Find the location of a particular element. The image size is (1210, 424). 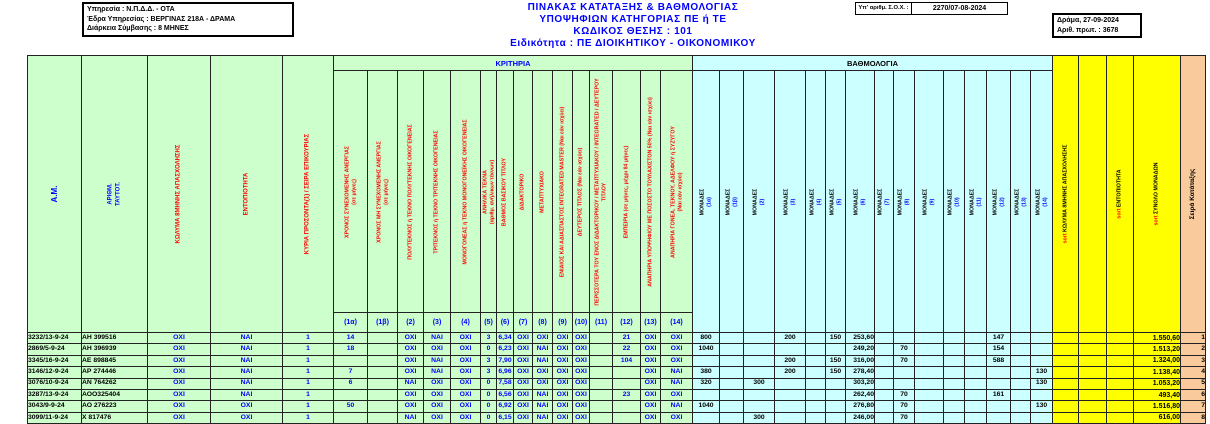

cell-am: 3287/13-9-24 is located at coordinates (54, 395).